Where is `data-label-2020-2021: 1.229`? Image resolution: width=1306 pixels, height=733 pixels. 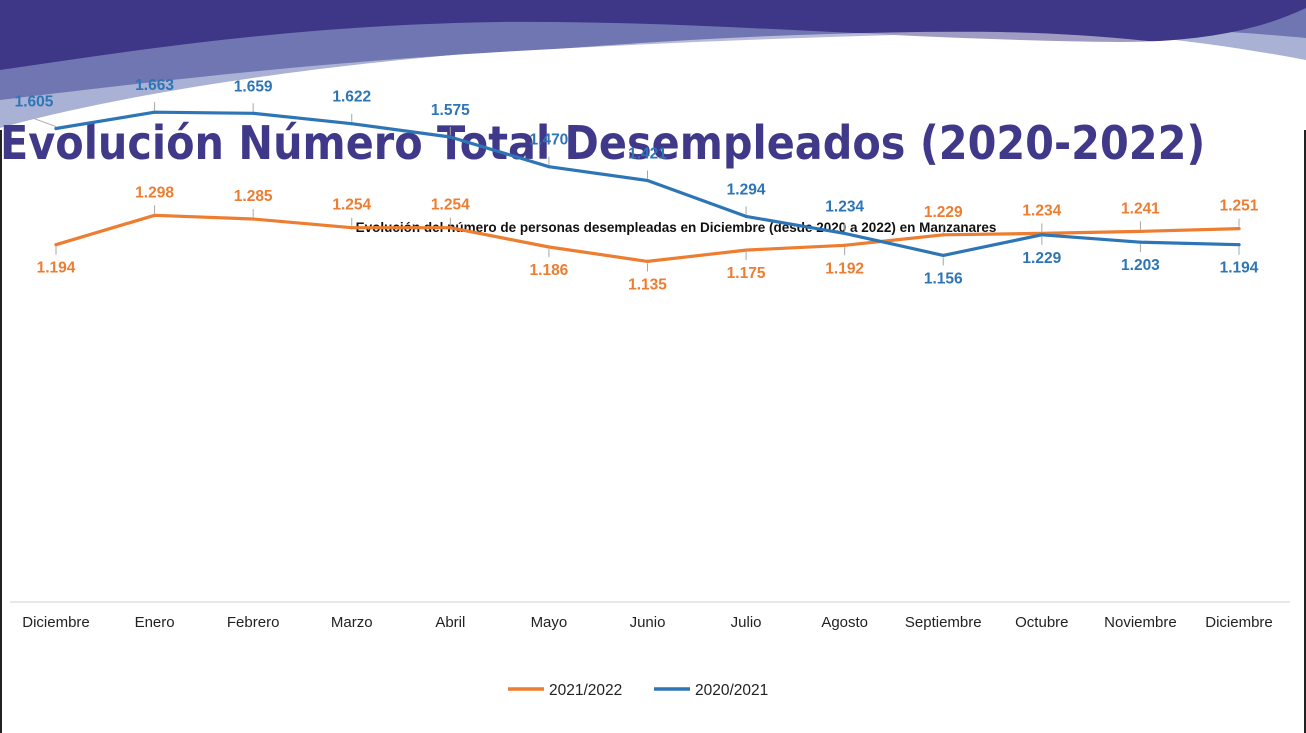
data-label-2020-2021: 1.229 is located at coordinates (1041, 258).